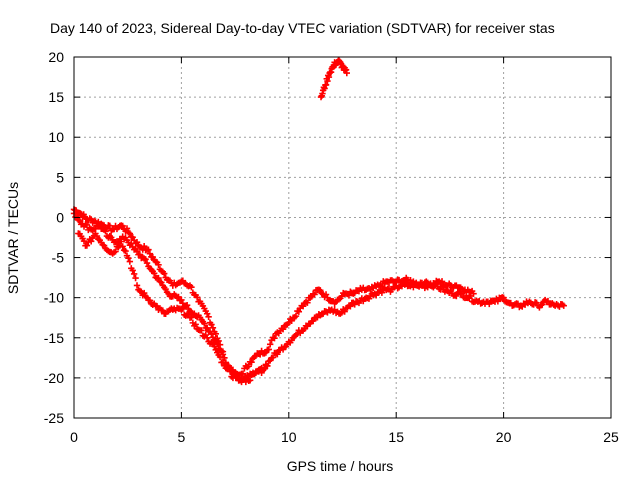  Describe the element at coordinates (54, 418) in the screenshot. I see `y-tick-label: -25` at that location.